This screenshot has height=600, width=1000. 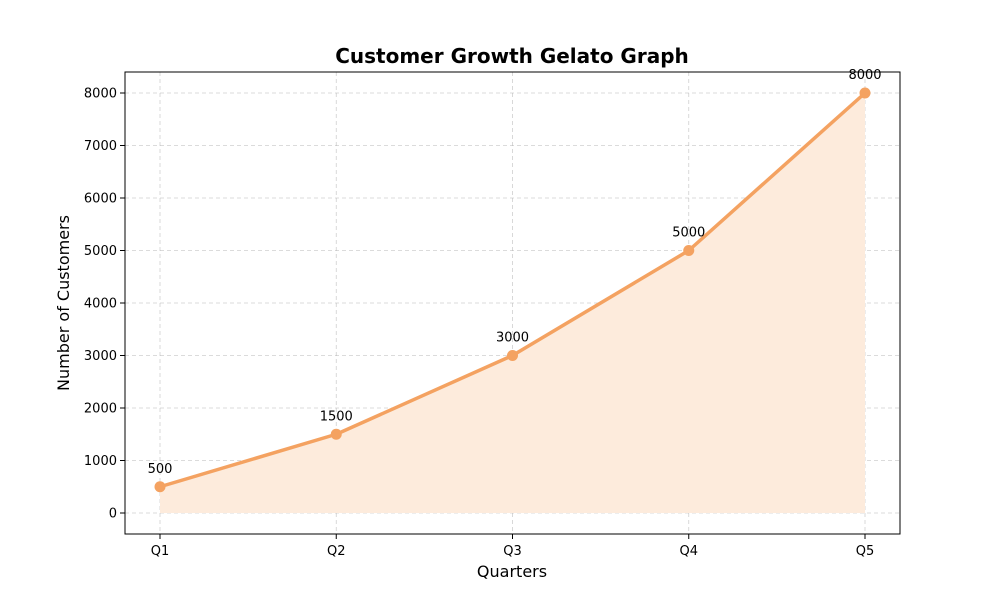 What do you see at coordinates (100, 251) in the screenshot?
I see `y-tick-label: 5000` at bounding box center [100, 251].